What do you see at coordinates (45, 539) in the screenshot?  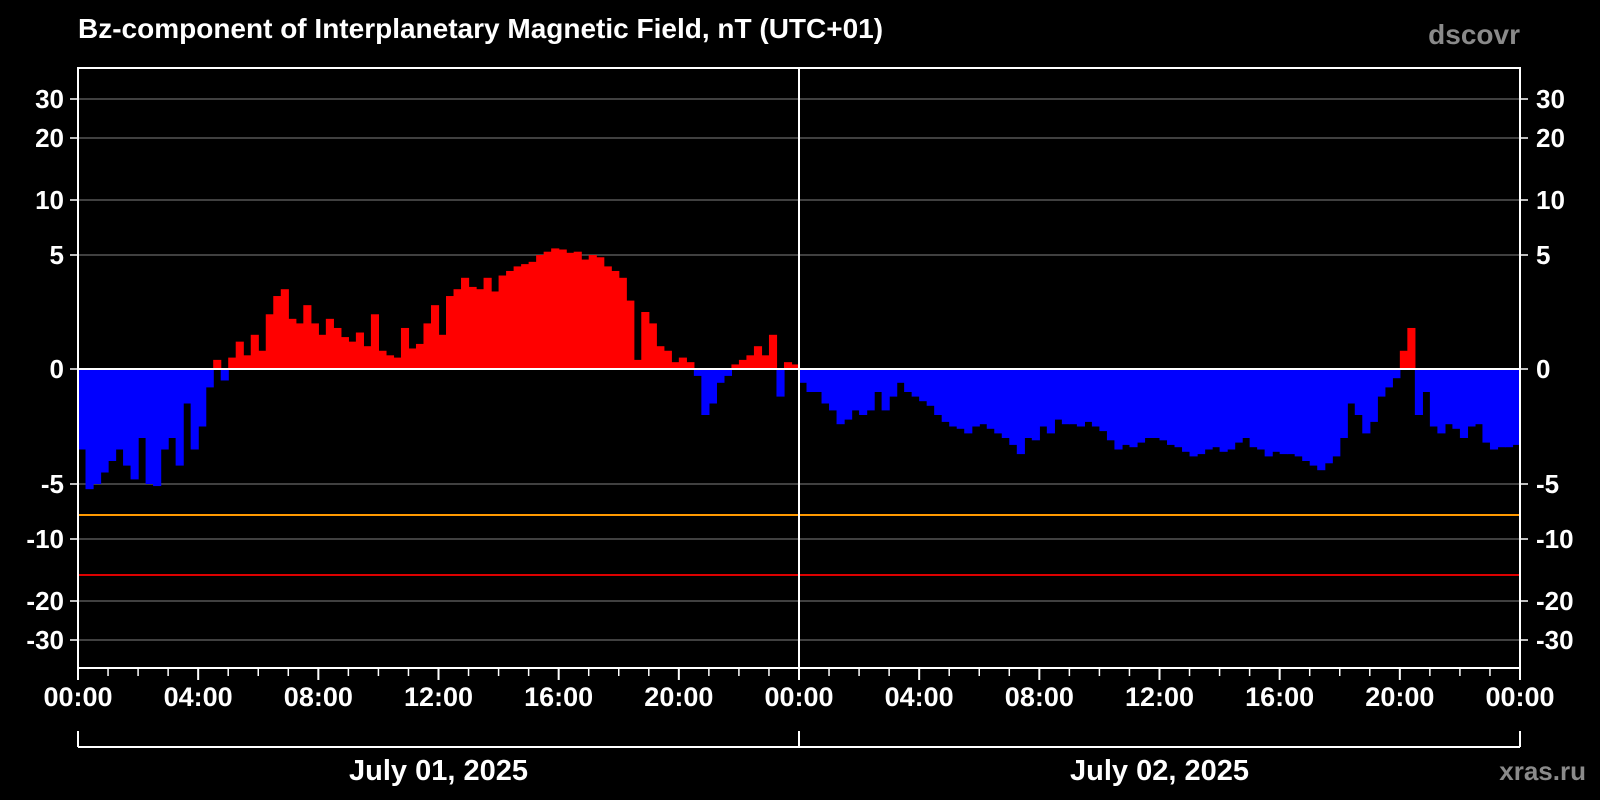 I see `y-tick-label-left: -10` at bounding box center [45, 539].